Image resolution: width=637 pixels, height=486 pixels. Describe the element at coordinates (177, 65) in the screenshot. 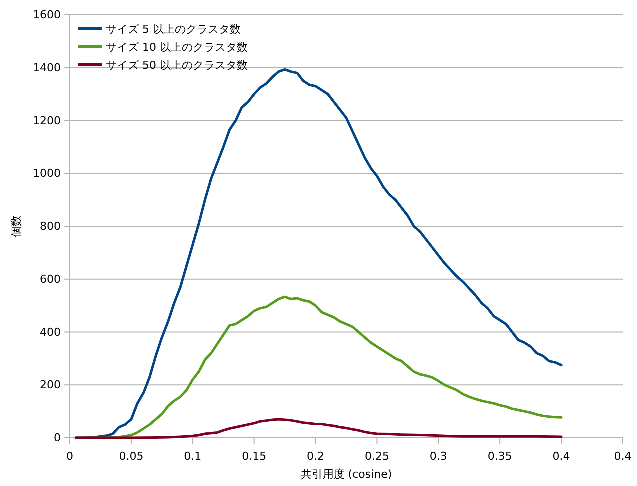

I see `legend-label: サイズ 50 以上のクラスタ数` at that location.